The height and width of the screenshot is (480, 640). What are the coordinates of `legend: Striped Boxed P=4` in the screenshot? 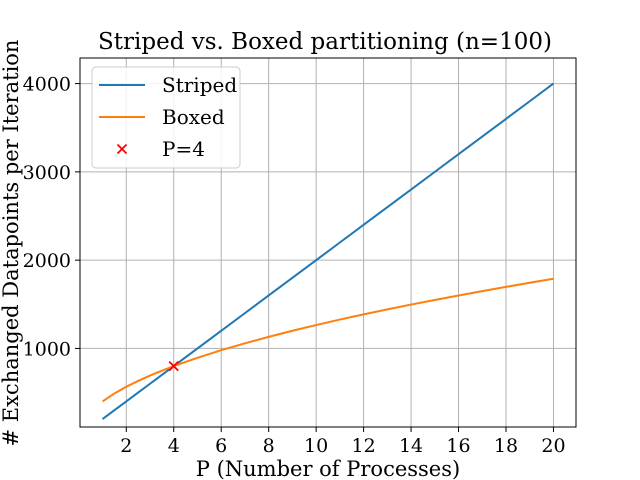 It's located at (166, 117).